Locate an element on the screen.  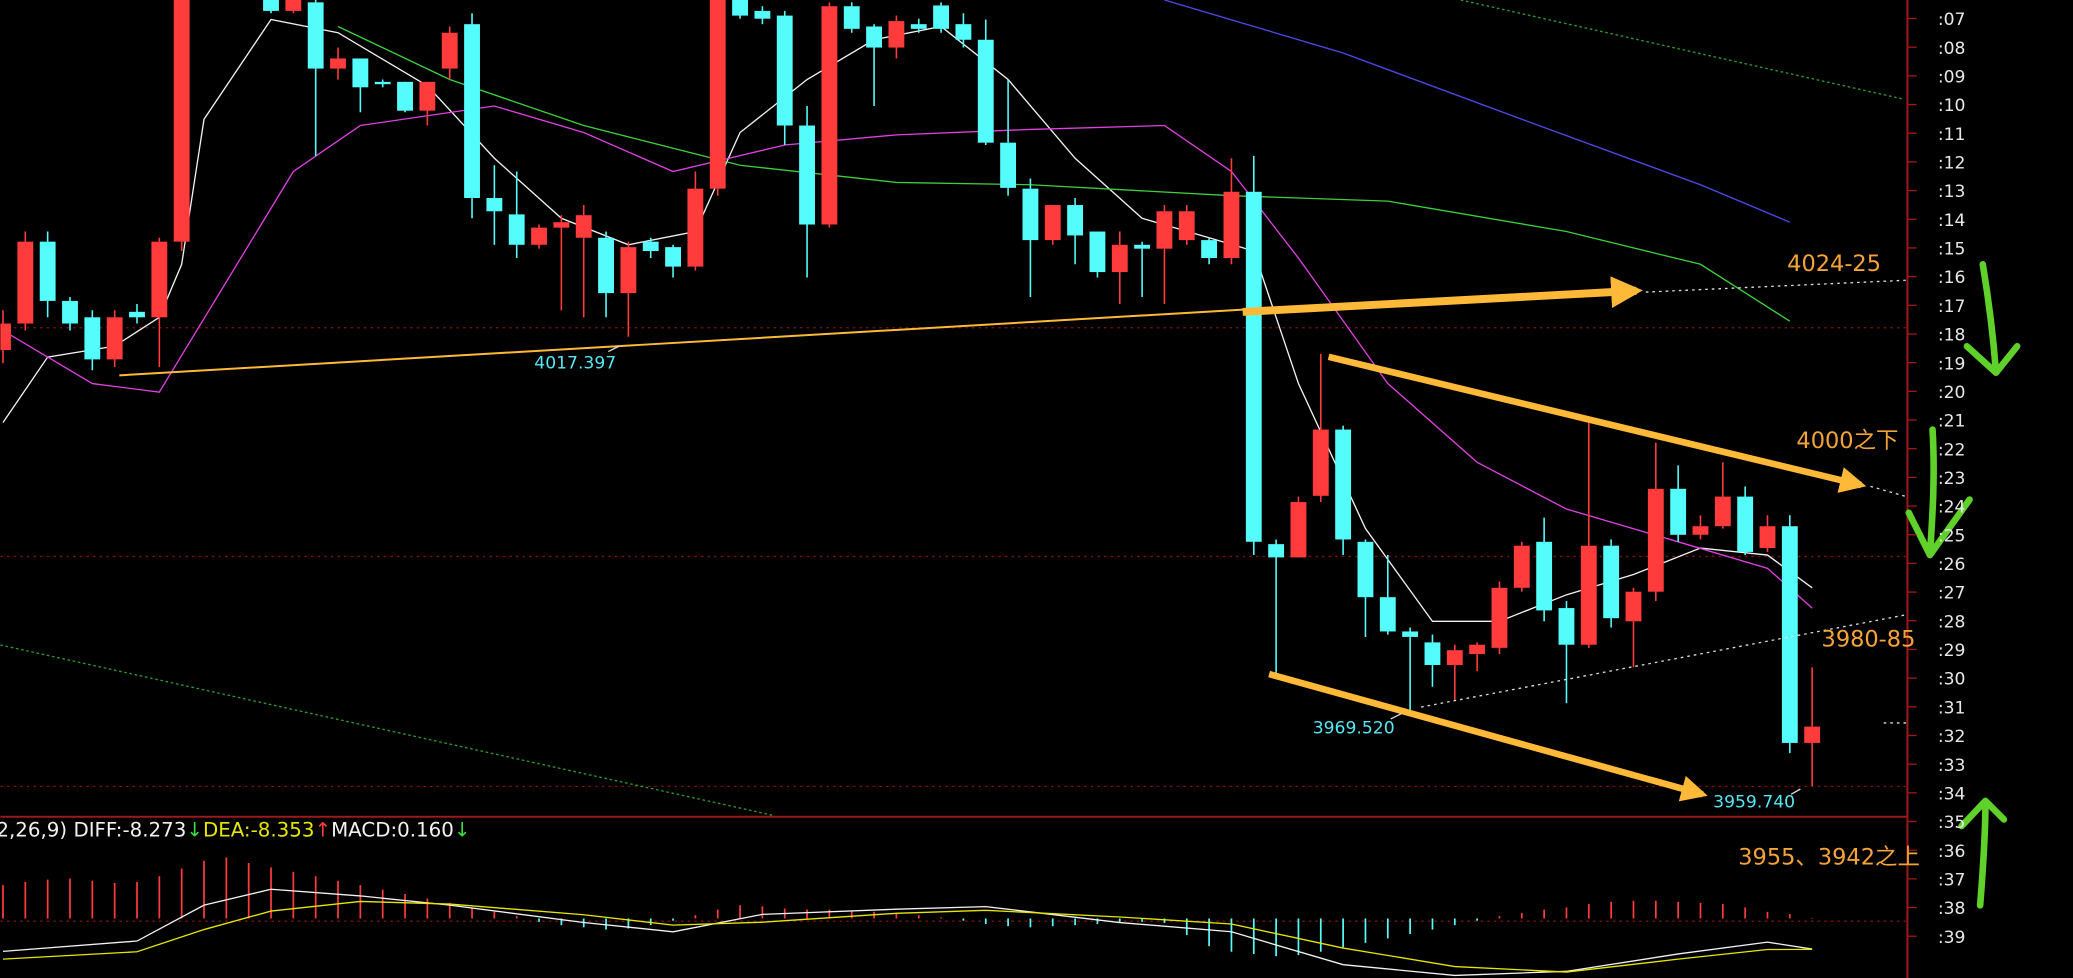
annotation: 3955、3942之上 is located at coordinates (1829, 857).